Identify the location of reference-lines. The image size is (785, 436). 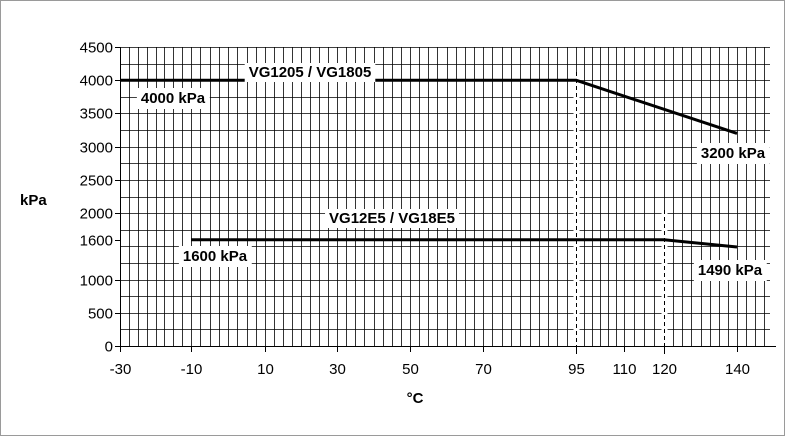
(621, 213).